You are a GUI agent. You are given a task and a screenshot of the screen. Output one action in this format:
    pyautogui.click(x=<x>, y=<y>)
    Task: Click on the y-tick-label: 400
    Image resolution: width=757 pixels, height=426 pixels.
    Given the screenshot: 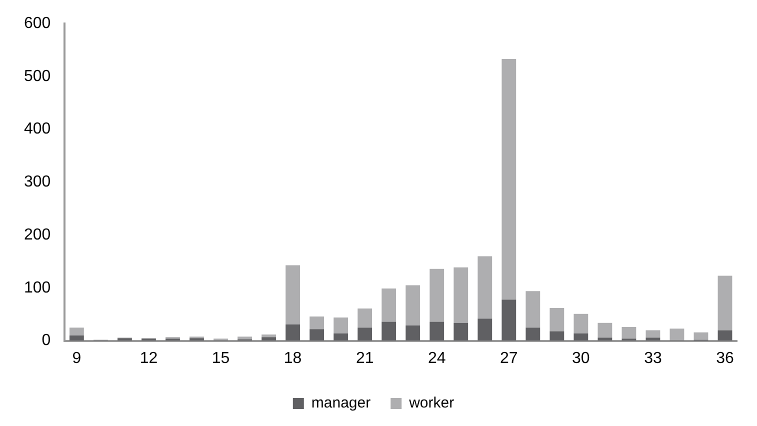 What is the action you would take?
    pyautogui.click(x=37, y=129)
    